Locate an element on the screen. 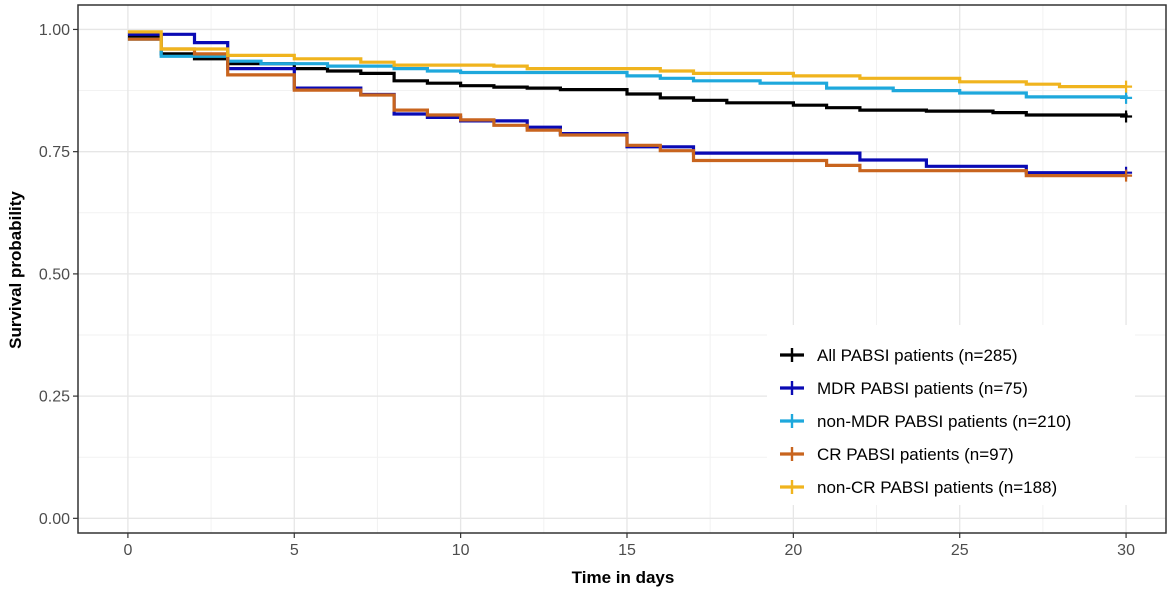 This screenshot has height=593, width=1170. x-tick-label: 15 is located at coordinates (627, 550).